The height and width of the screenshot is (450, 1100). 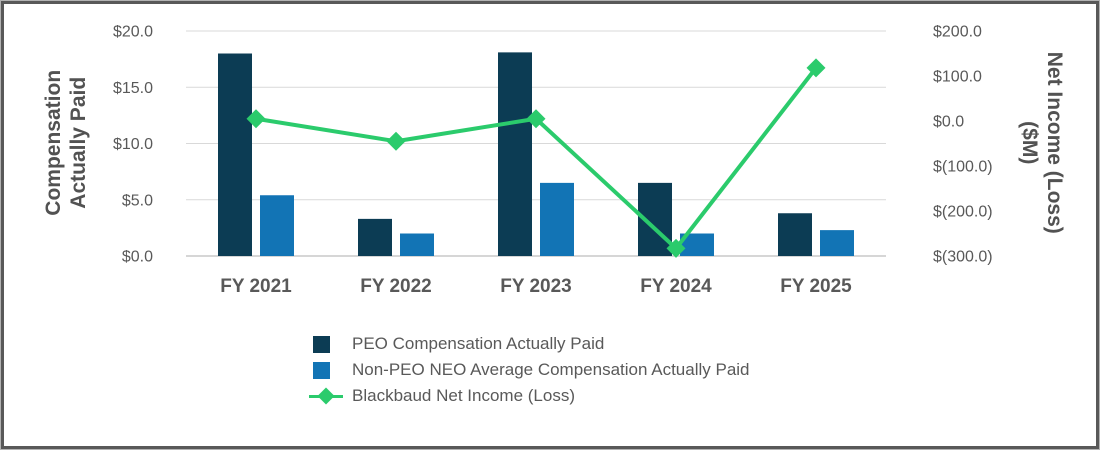 I want to click on legend-diamond-marker, so click(x=326, y=396).